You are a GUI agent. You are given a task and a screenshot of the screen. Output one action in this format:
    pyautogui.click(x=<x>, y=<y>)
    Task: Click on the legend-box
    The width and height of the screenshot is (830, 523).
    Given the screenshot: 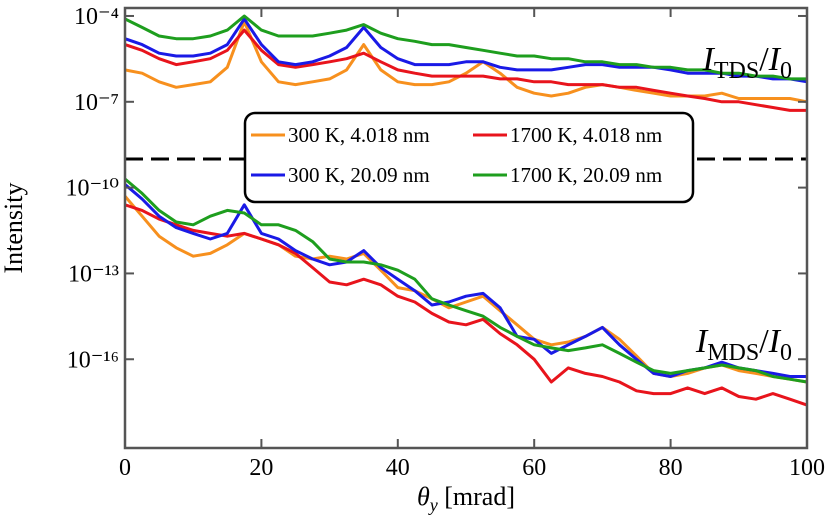 What is the action you would take?
    pyautogui.click(x=469, y=157)
    